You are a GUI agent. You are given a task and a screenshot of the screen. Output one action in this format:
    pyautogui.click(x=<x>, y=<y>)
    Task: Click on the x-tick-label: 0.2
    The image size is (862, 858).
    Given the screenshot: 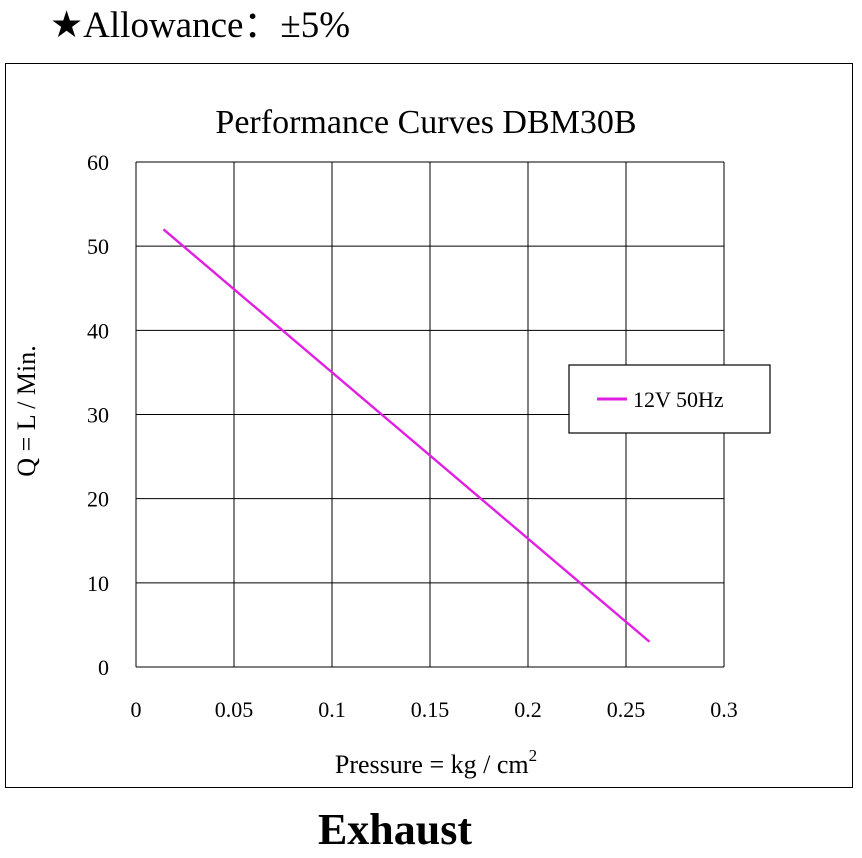 What is the action you would take?
    pyautogui.click(x=528, y=709)
    